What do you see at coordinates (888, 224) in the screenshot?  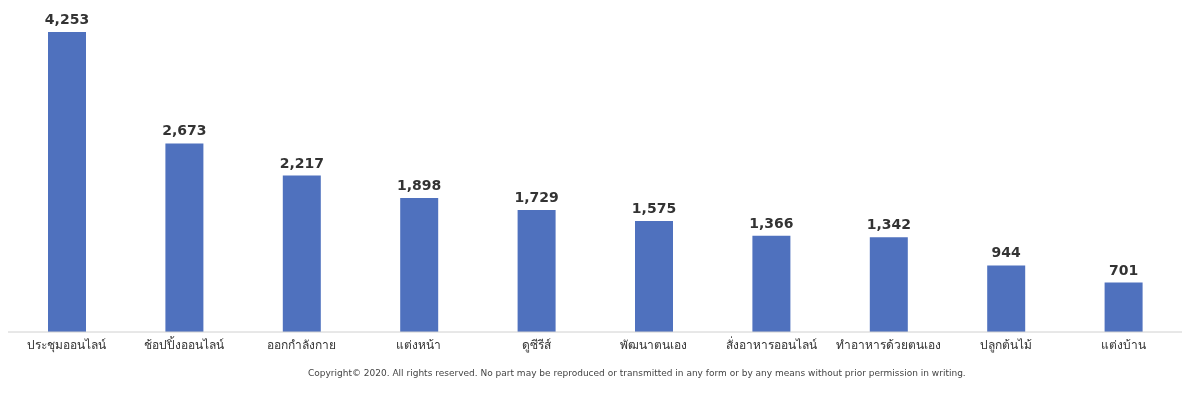 I see `data-label: 1,342` at bounding box center [888, 224].